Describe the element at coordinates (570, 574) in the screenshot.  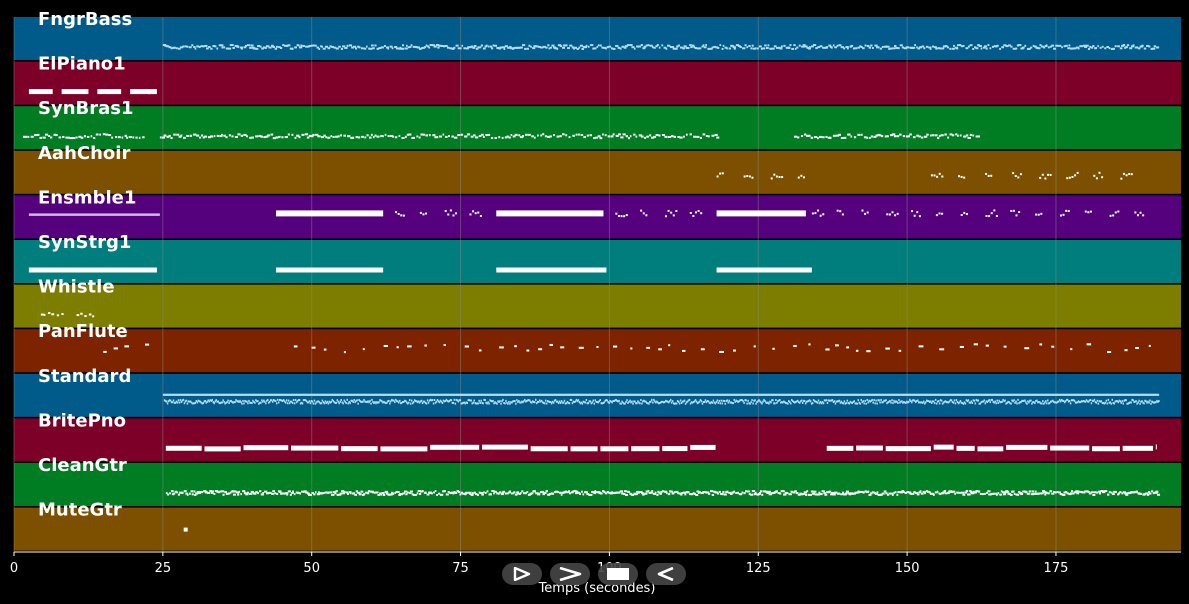
I see `fast-forward-button` at that location.